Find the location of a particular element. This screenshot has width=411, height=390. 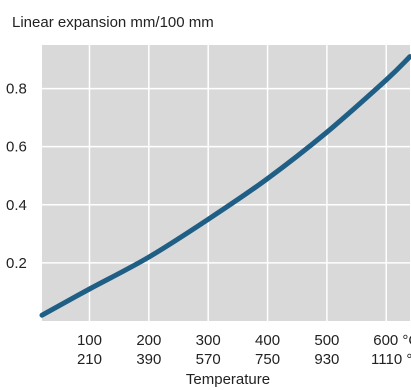

x-tick-labels-celsius: 100 200 300 400 500 600 °C is located at coordinates (244, 340).